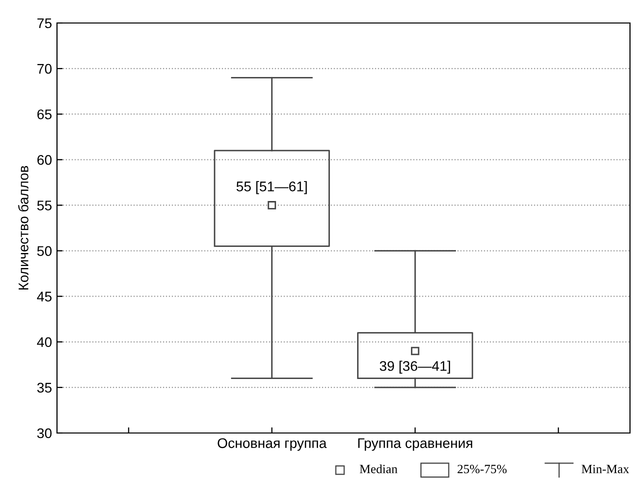 This screenshot has width=639, height=484. Describe the element at coordinates (482, 469) in the screenshot. I see `text: 25%-75%` at that location.